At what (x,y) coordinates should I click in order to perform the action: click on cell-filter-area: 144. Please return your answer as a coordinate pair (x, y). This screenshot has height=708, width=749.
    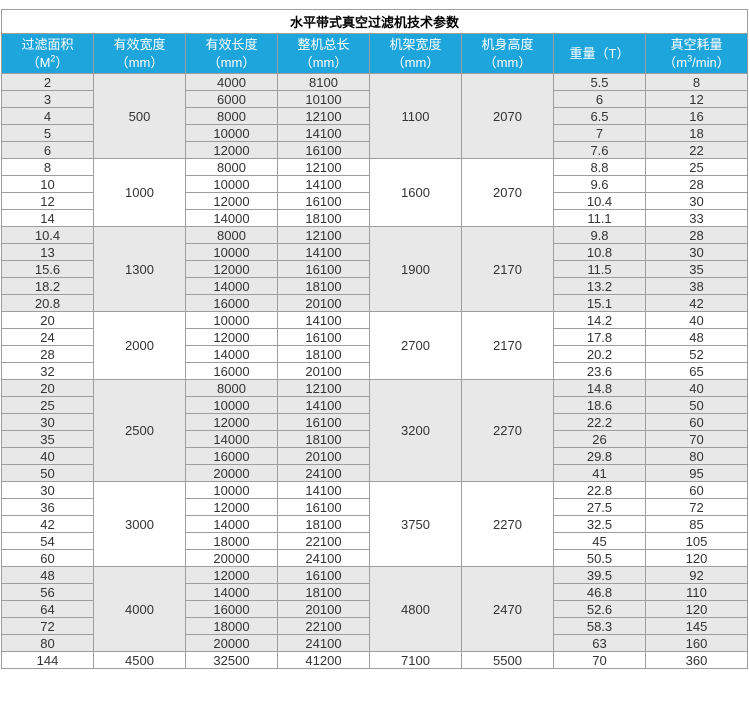
    Looking at the image, I should click on (47, 660).